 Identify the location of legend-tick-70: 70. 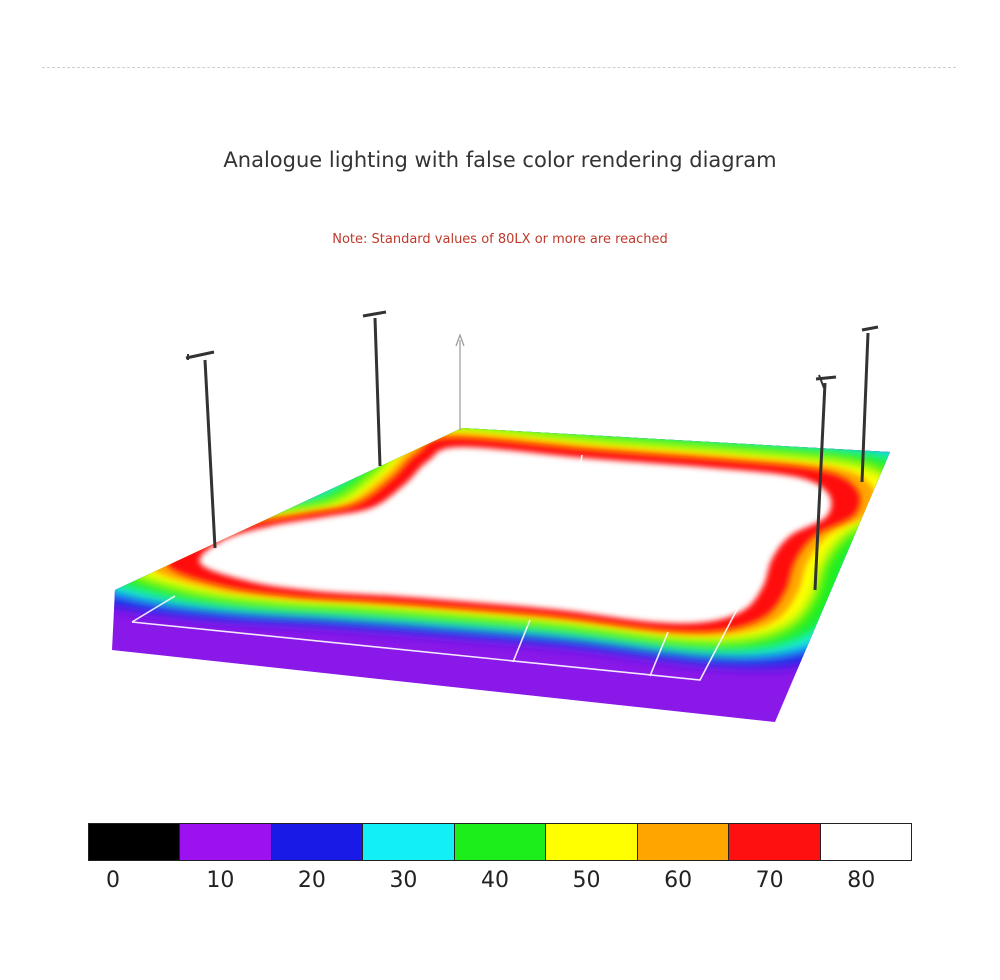
(769, 880).